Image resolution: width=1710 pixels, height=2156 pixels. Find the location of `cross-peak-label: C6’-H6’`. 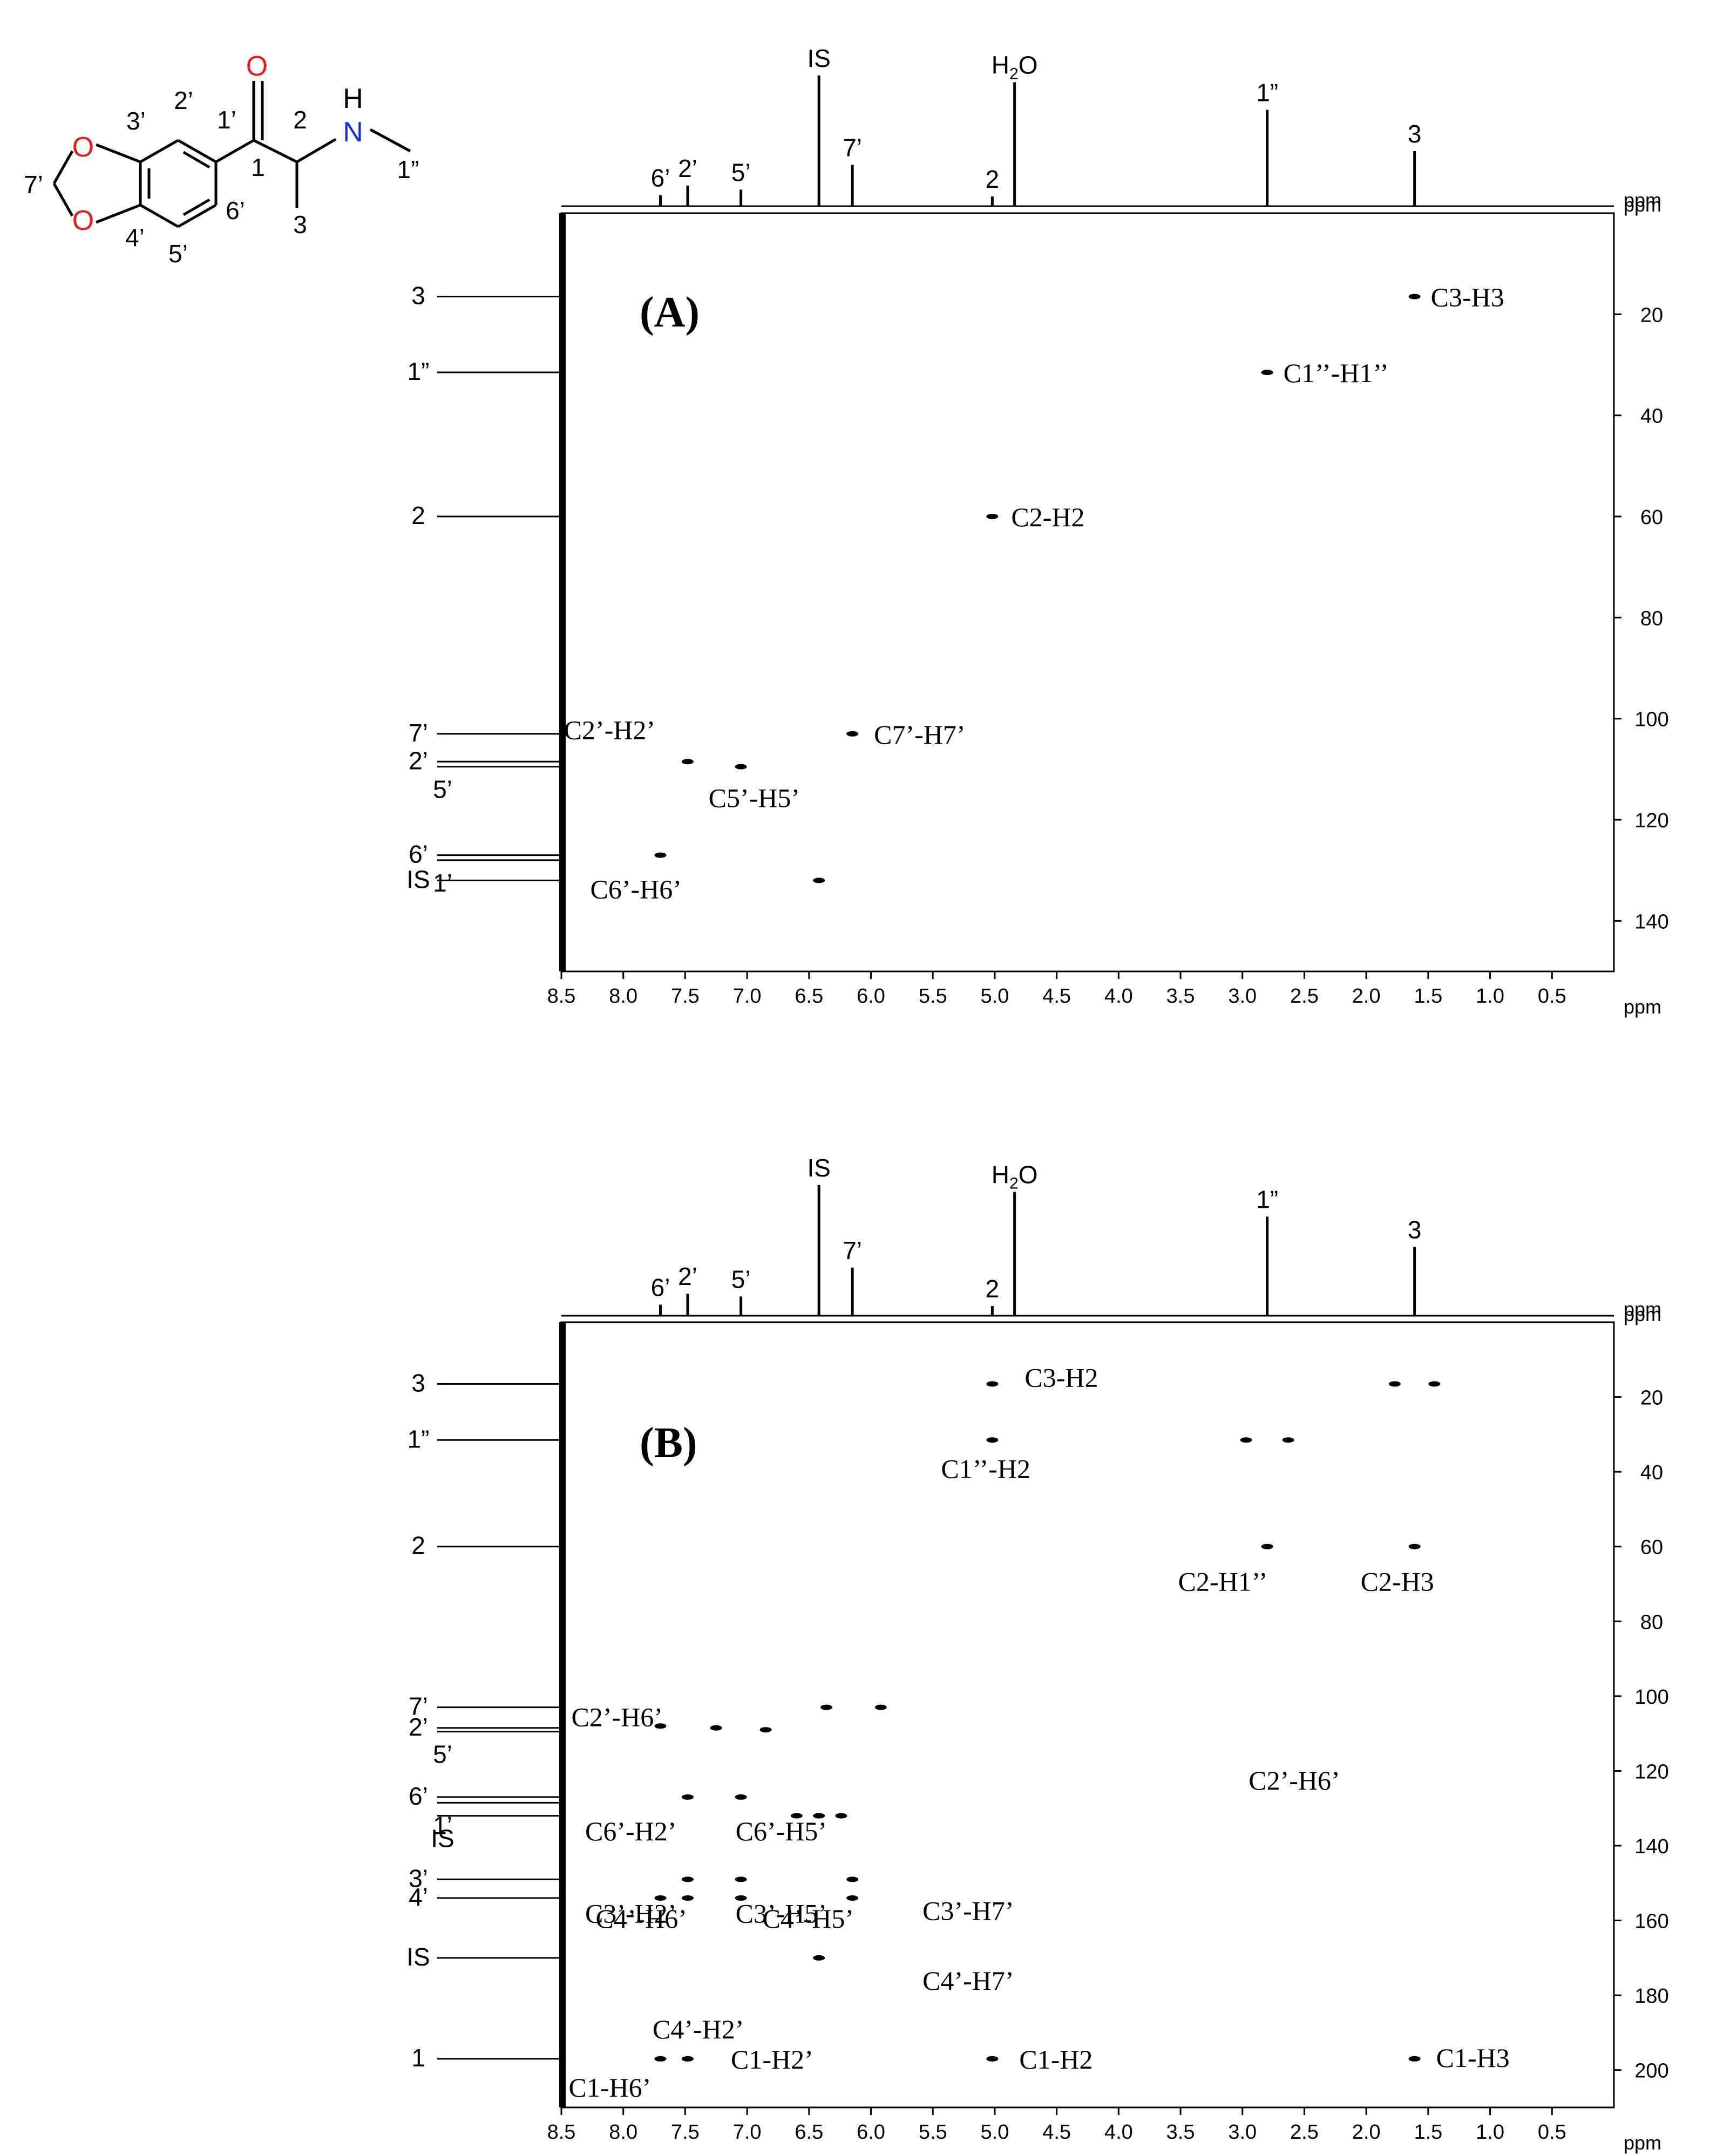

cross-peak-label: C6’-H6’ is located at coordinates (636, 889).